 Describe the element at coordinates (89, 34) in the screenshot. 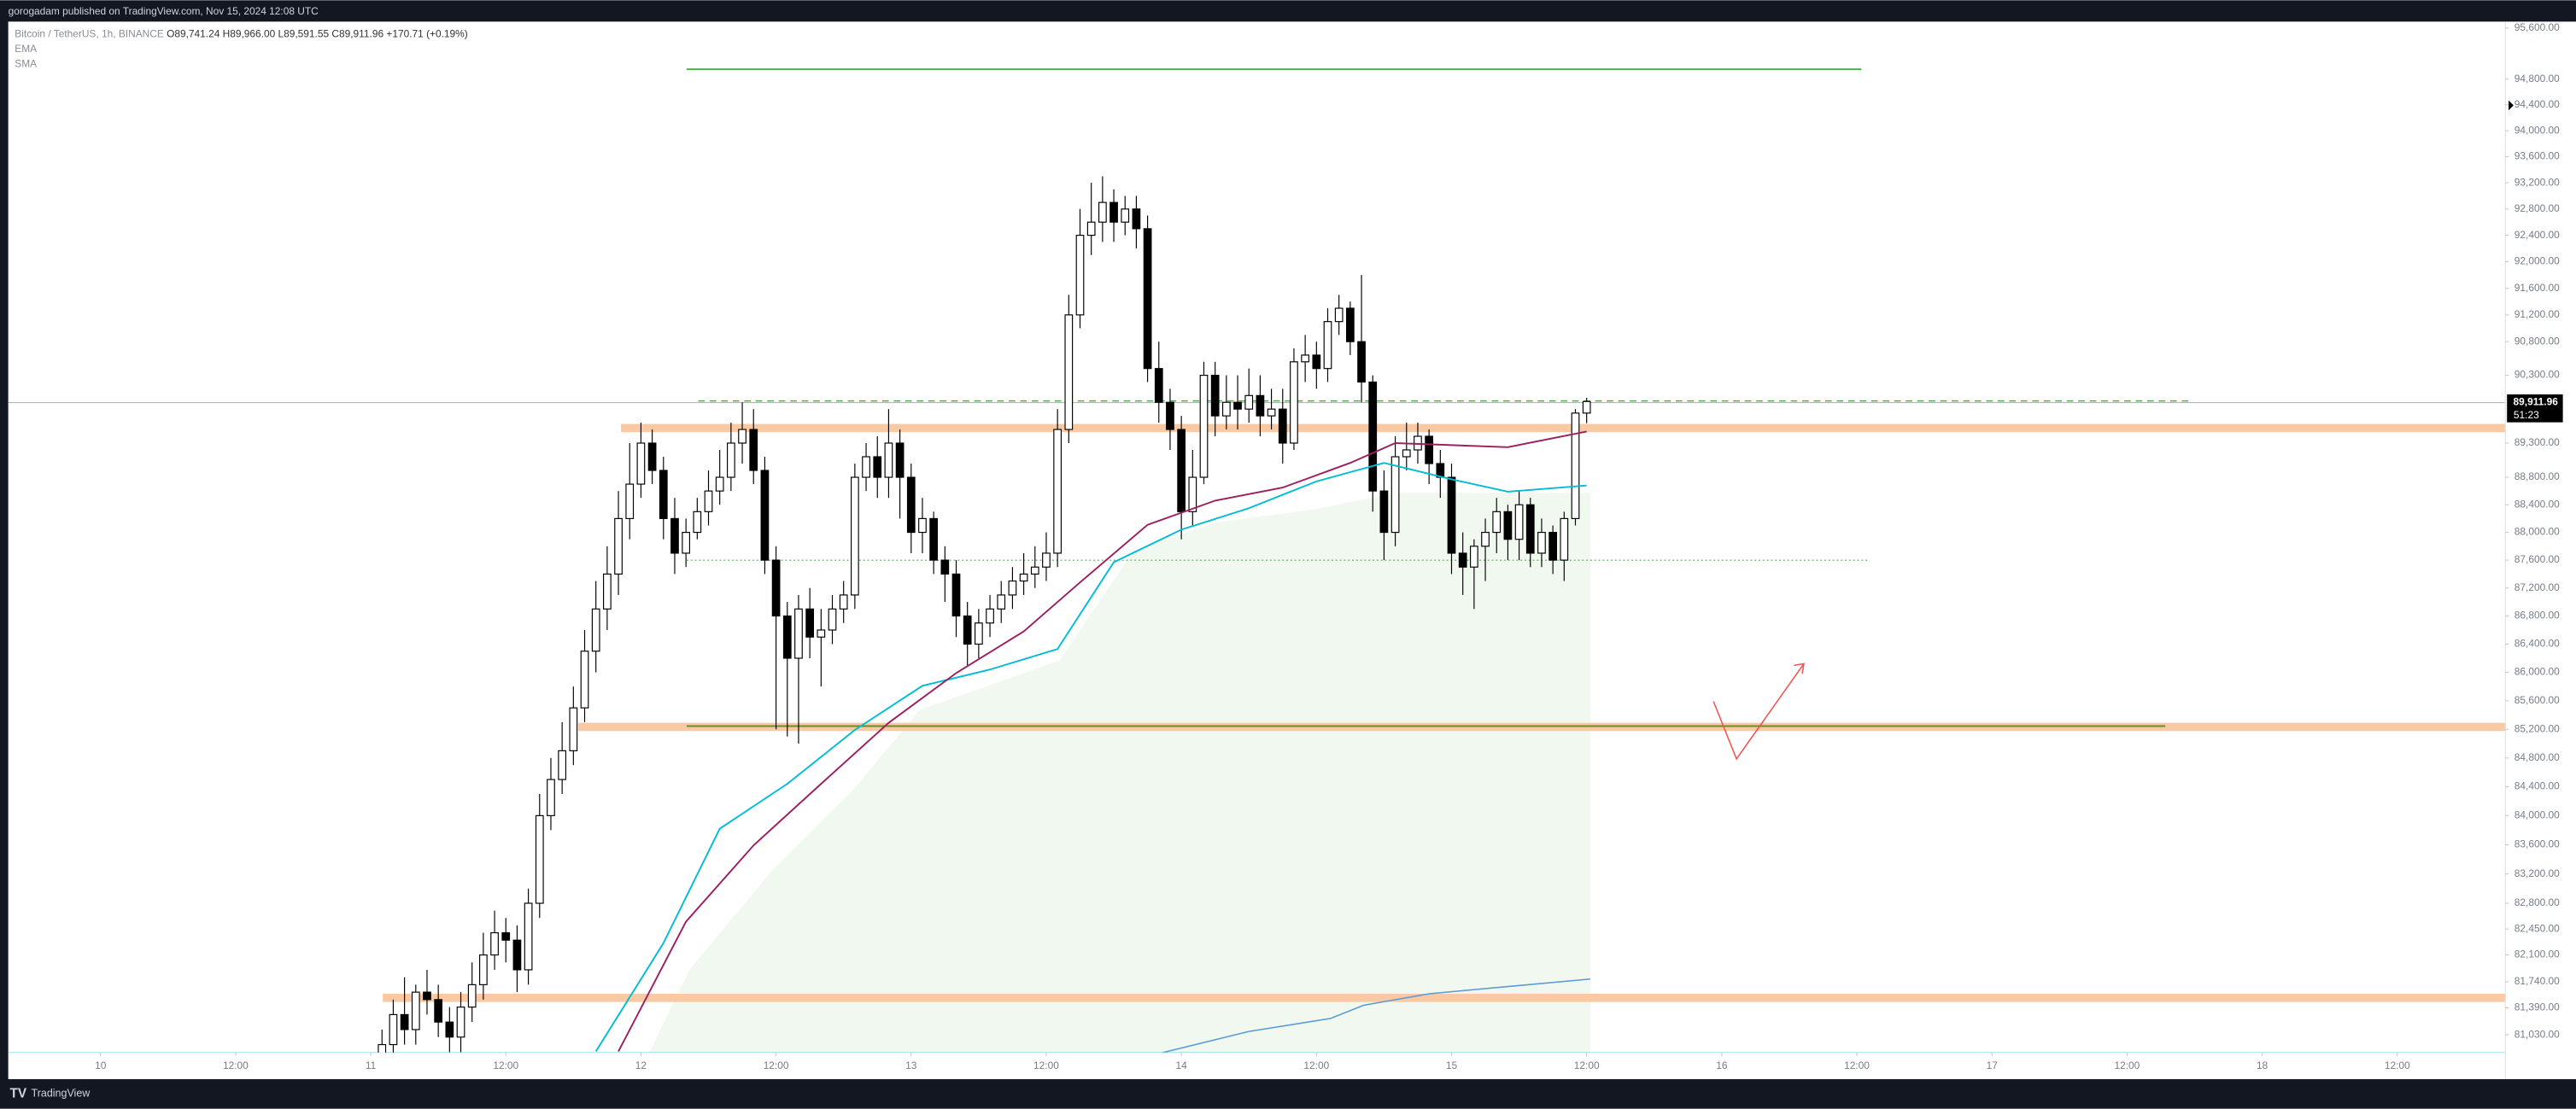

I see `symbol-name: Bitcoin / TetherUS, 1h, BINANCE` at that location.